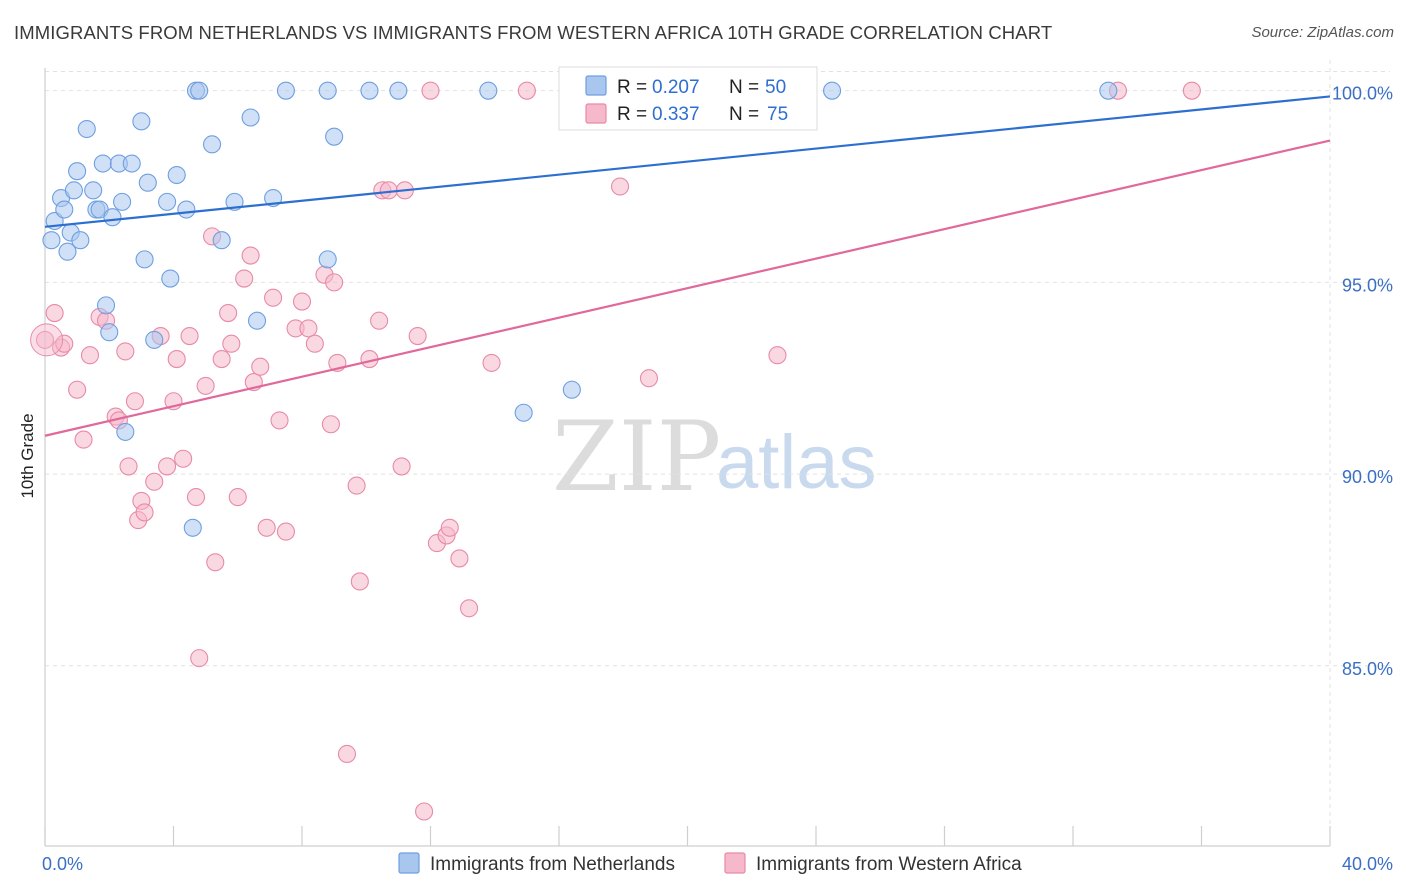  What do you see at coordinates (889, 864) in the screenshot?
I see `bottom-legend-label-wafrica: Immigrants from Western Africa` at bounding box center [889, 864].